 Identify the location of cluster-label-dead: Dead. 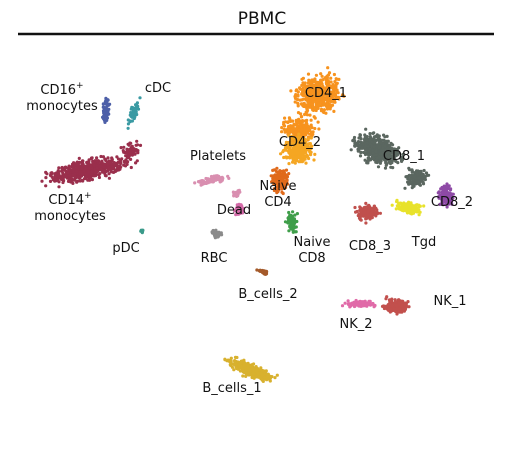
(234, 210).